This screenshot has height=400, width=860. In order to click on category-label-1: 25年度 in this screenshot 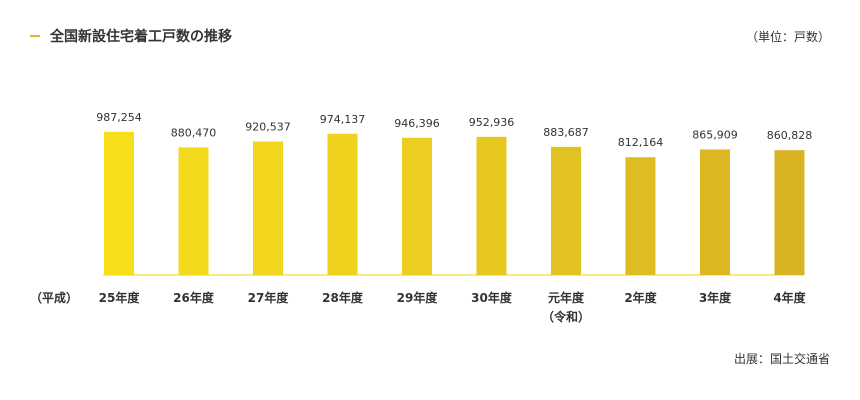, I will do `click(120, 297)`.